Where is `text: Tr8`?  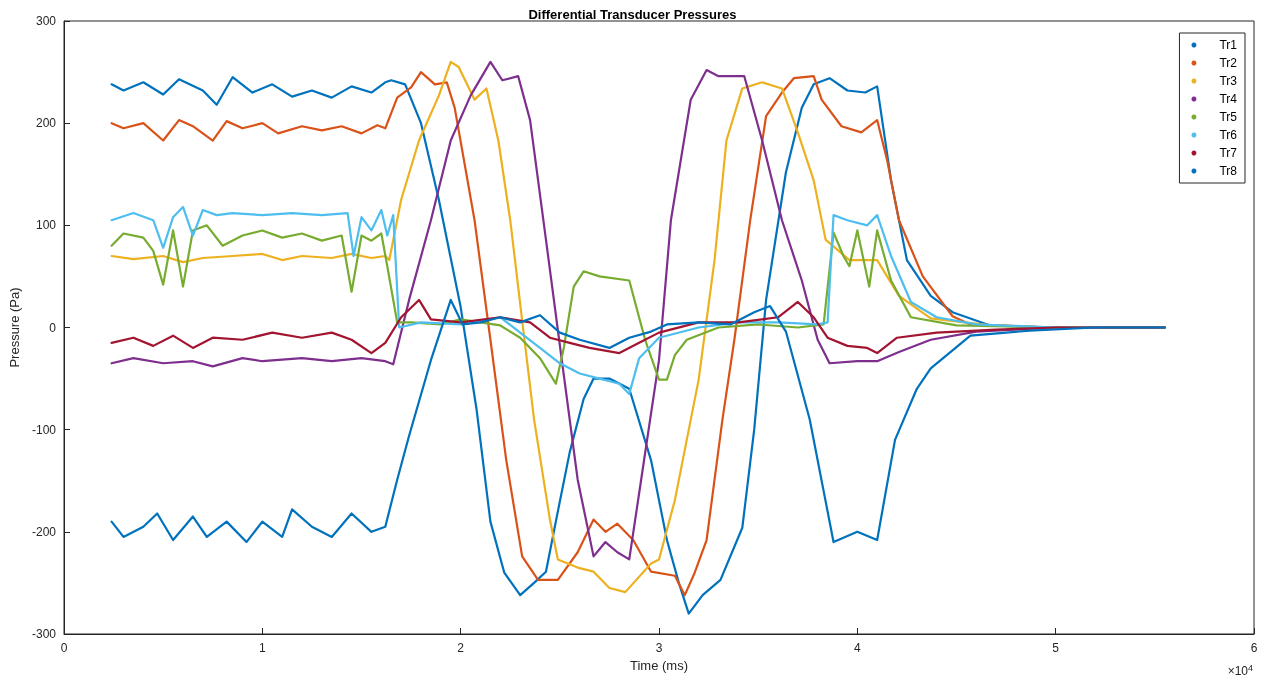 text: Tr8 is located at coordinates (1228, 171).